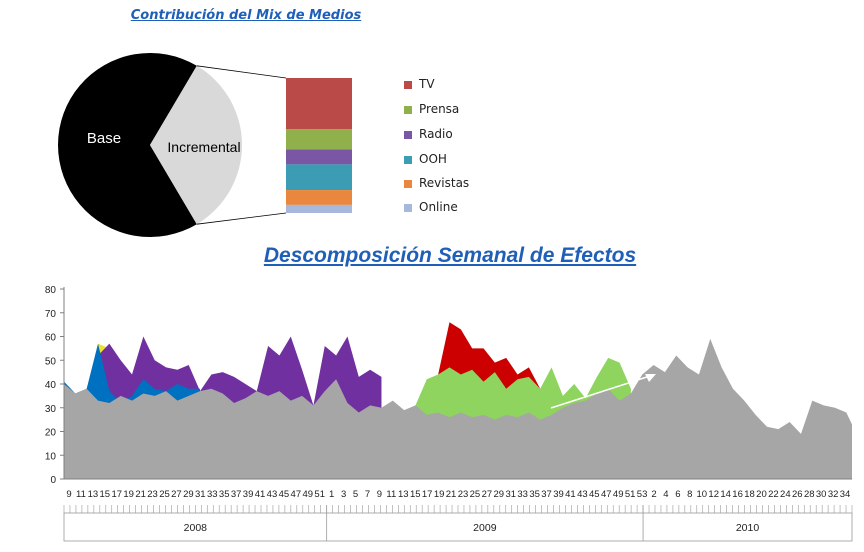 The height and width of the screenshot is (552, 864). What do you see at coordinates (761, 494) in the screenshot?
I see `x-tick-label: 20` at bounding box center [761, 494].